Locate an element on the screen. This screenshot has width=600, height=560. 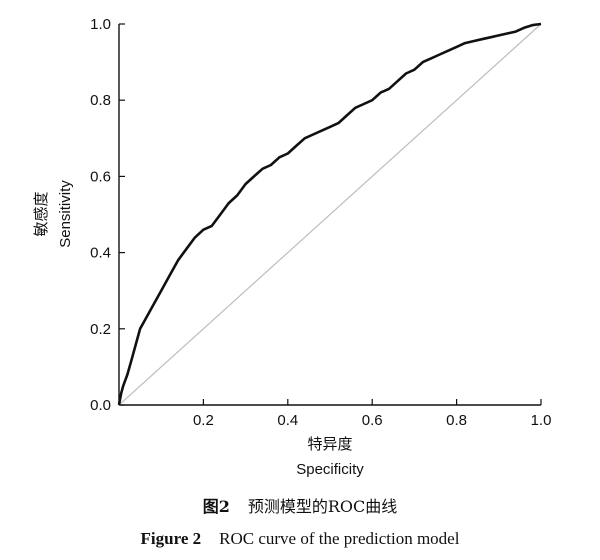
y-axis-label-en: Sensitivity is located at coordinates (65, 214).